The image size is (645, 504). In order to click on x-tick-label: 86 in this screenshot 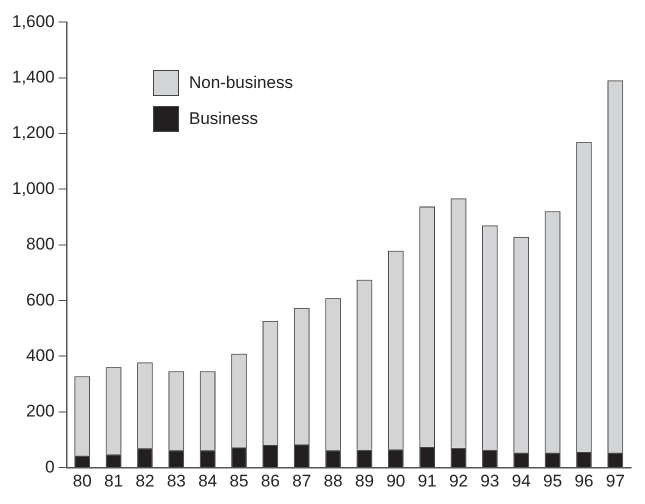, I will do `click(270, 480)`.